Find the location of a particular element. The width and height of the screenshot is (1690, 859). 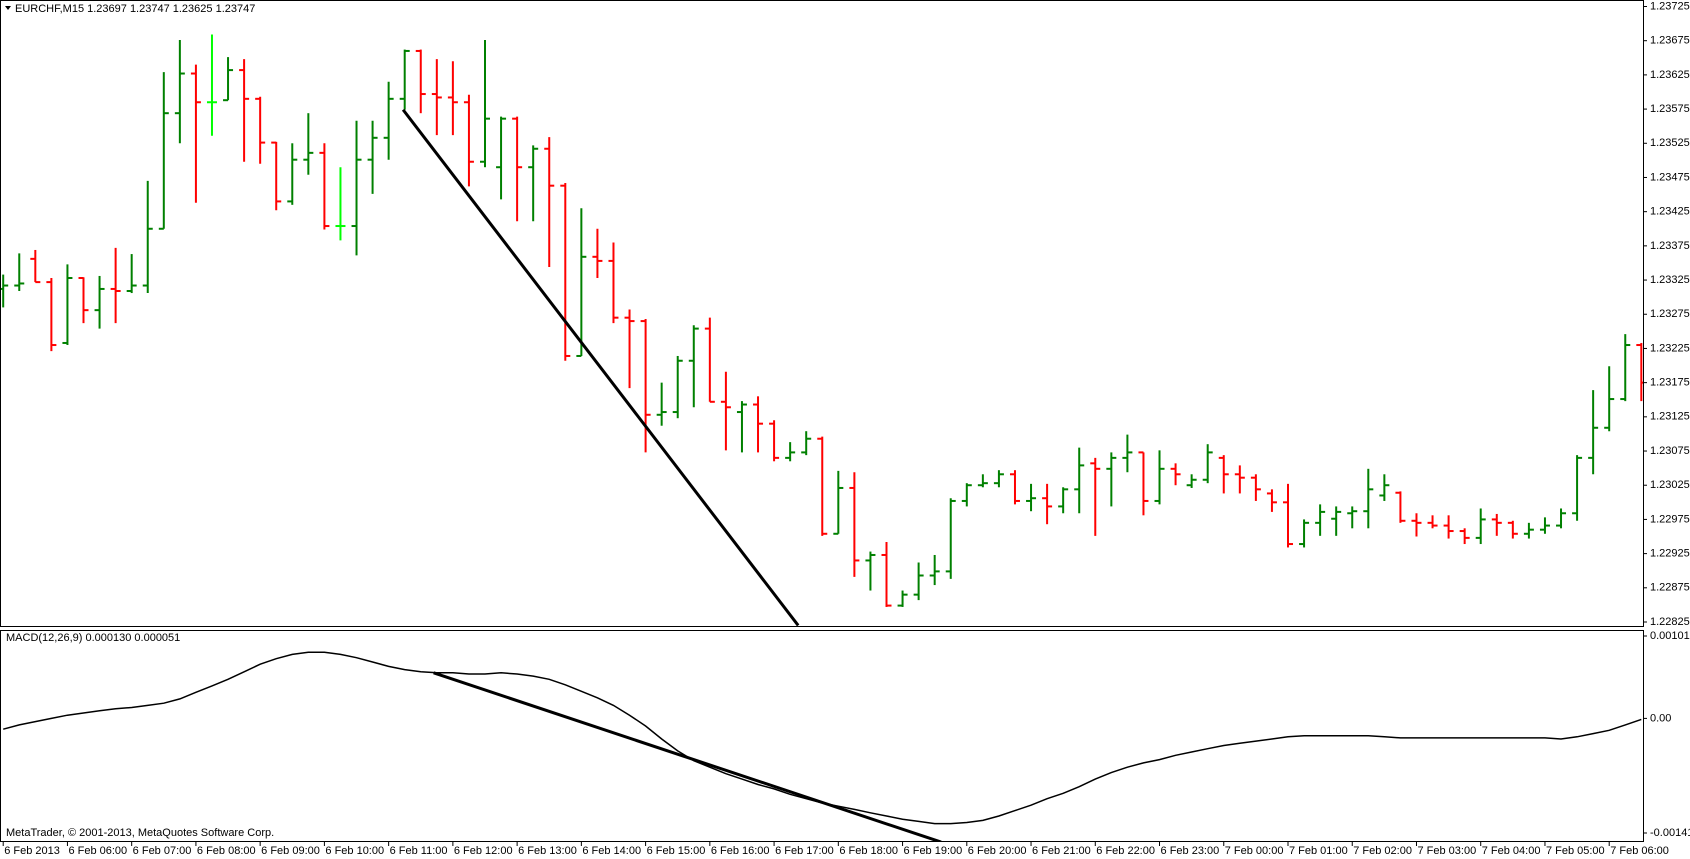

x-tick-label: 6 Feb 19:00 is located at coordinates (933, 851).